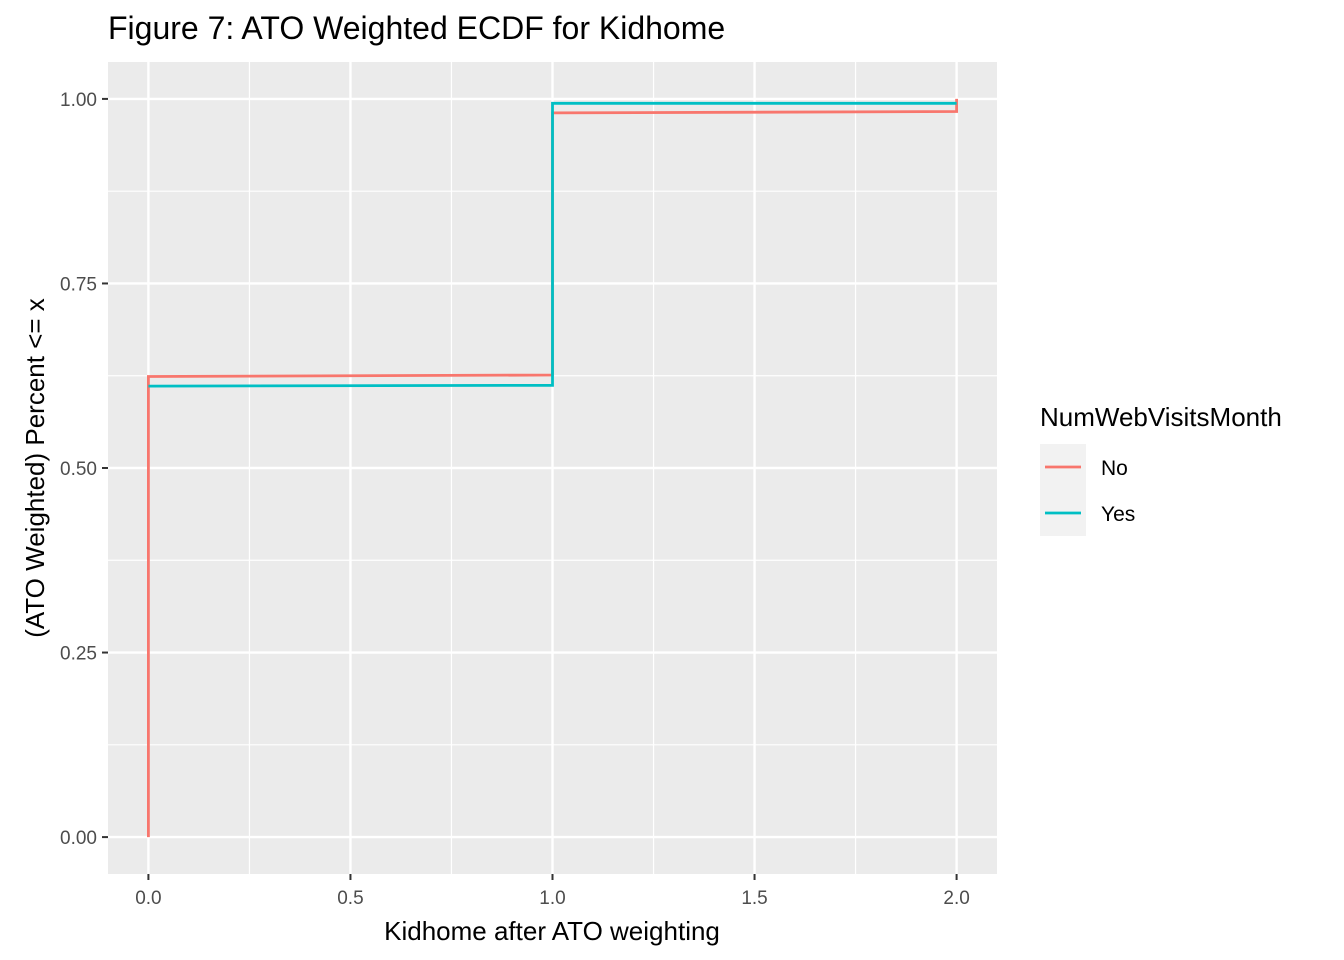 Image resolution: width=1344 pixels, height=960 pixels. What do you see at coordinates (1063, 490) in the screenshot?
I see `legend-key-background` at bounding box center [1063, 490].